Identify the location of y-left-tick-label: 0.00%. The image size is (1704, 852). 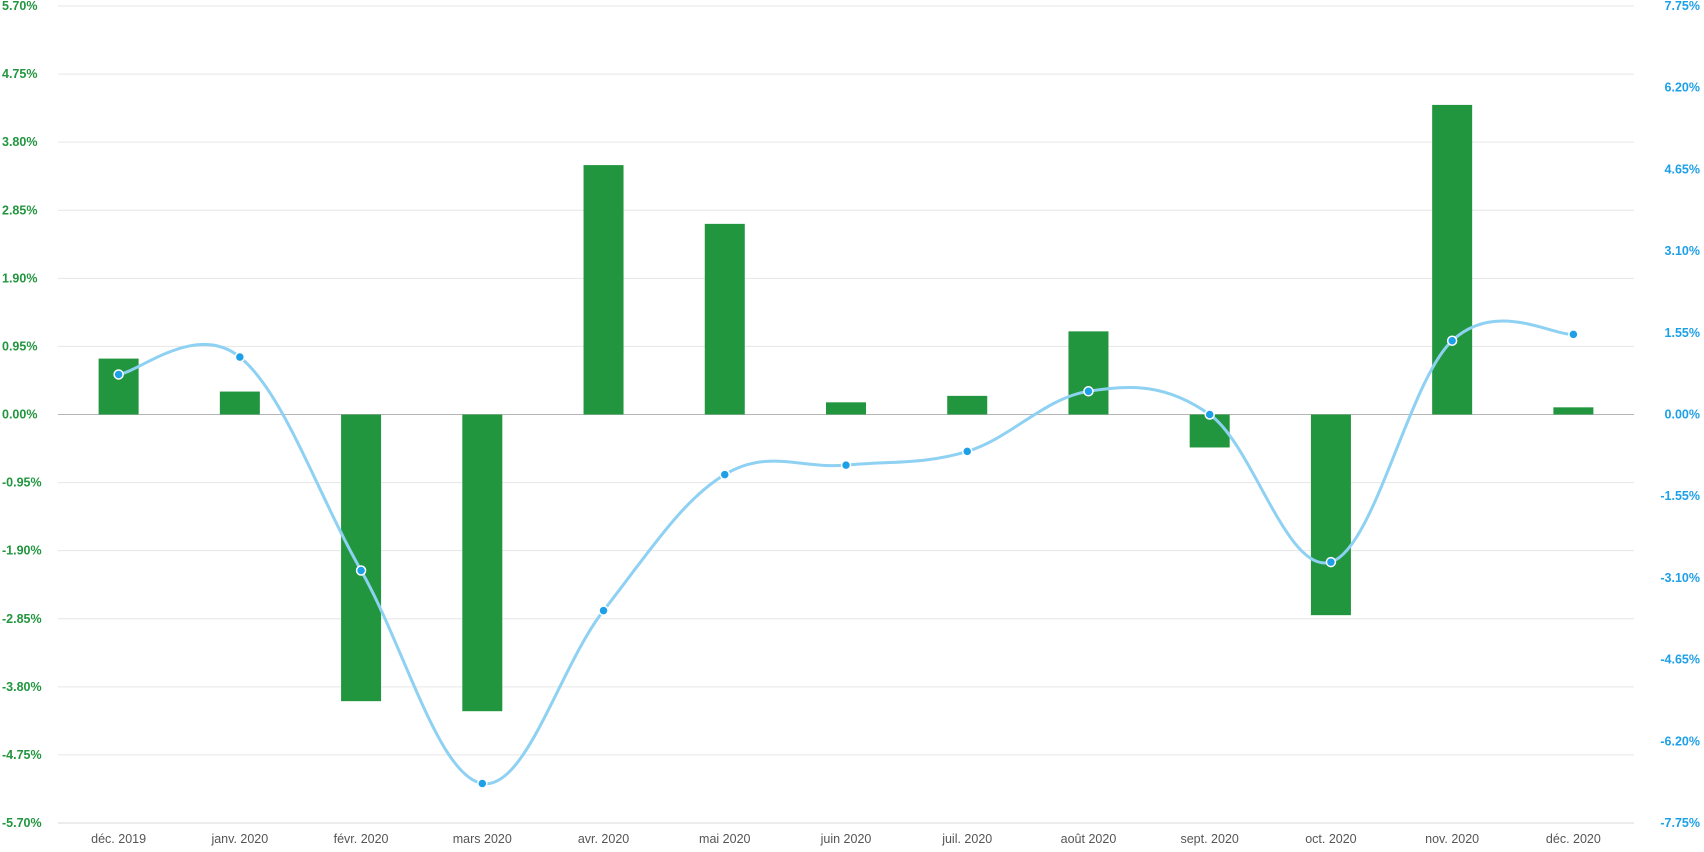
(19, 415).